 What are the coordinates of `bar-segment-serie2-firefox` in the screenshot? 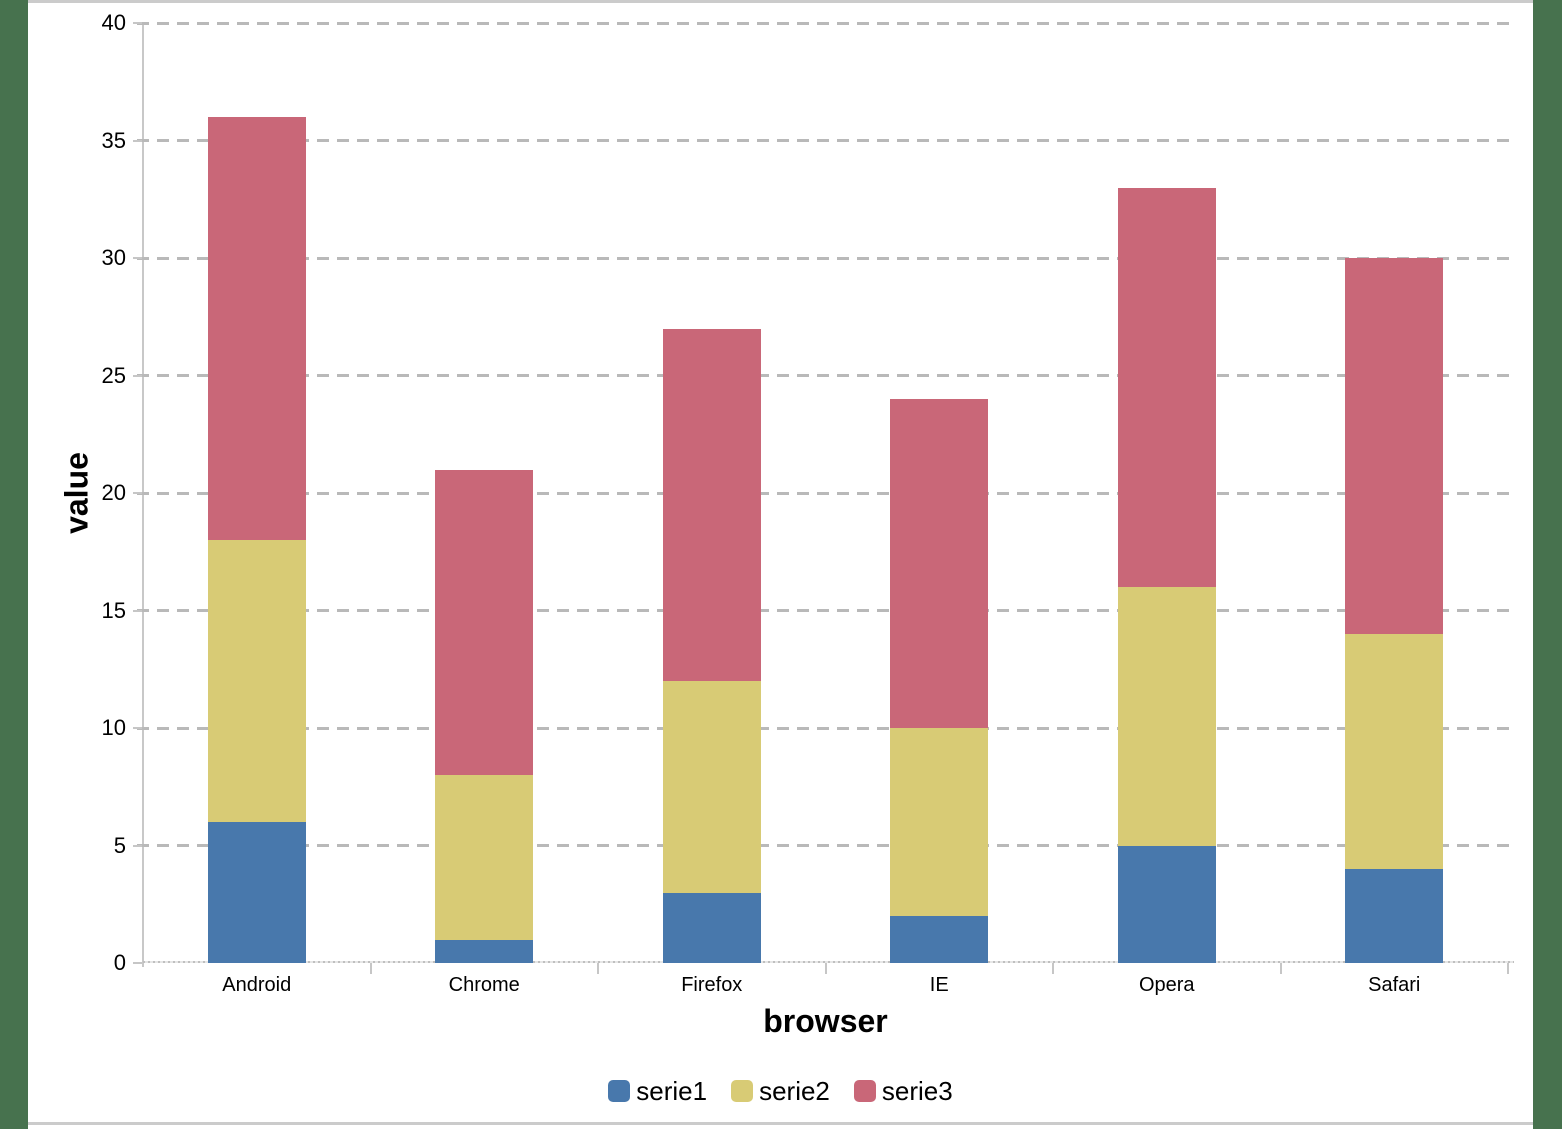 It's located at (711, 787).